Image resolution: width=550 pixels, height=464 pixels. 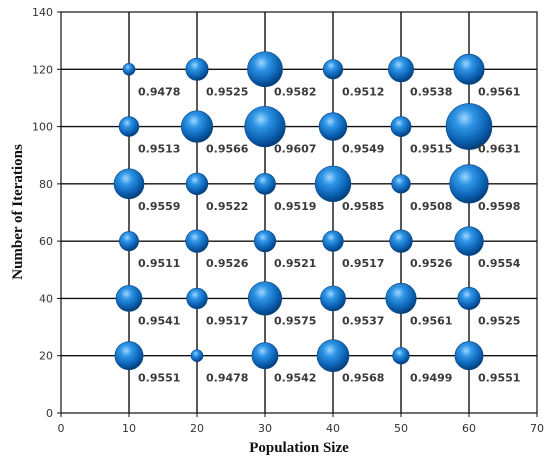 I want to click on y-tick-label: 120, so click(x=42, y=69).